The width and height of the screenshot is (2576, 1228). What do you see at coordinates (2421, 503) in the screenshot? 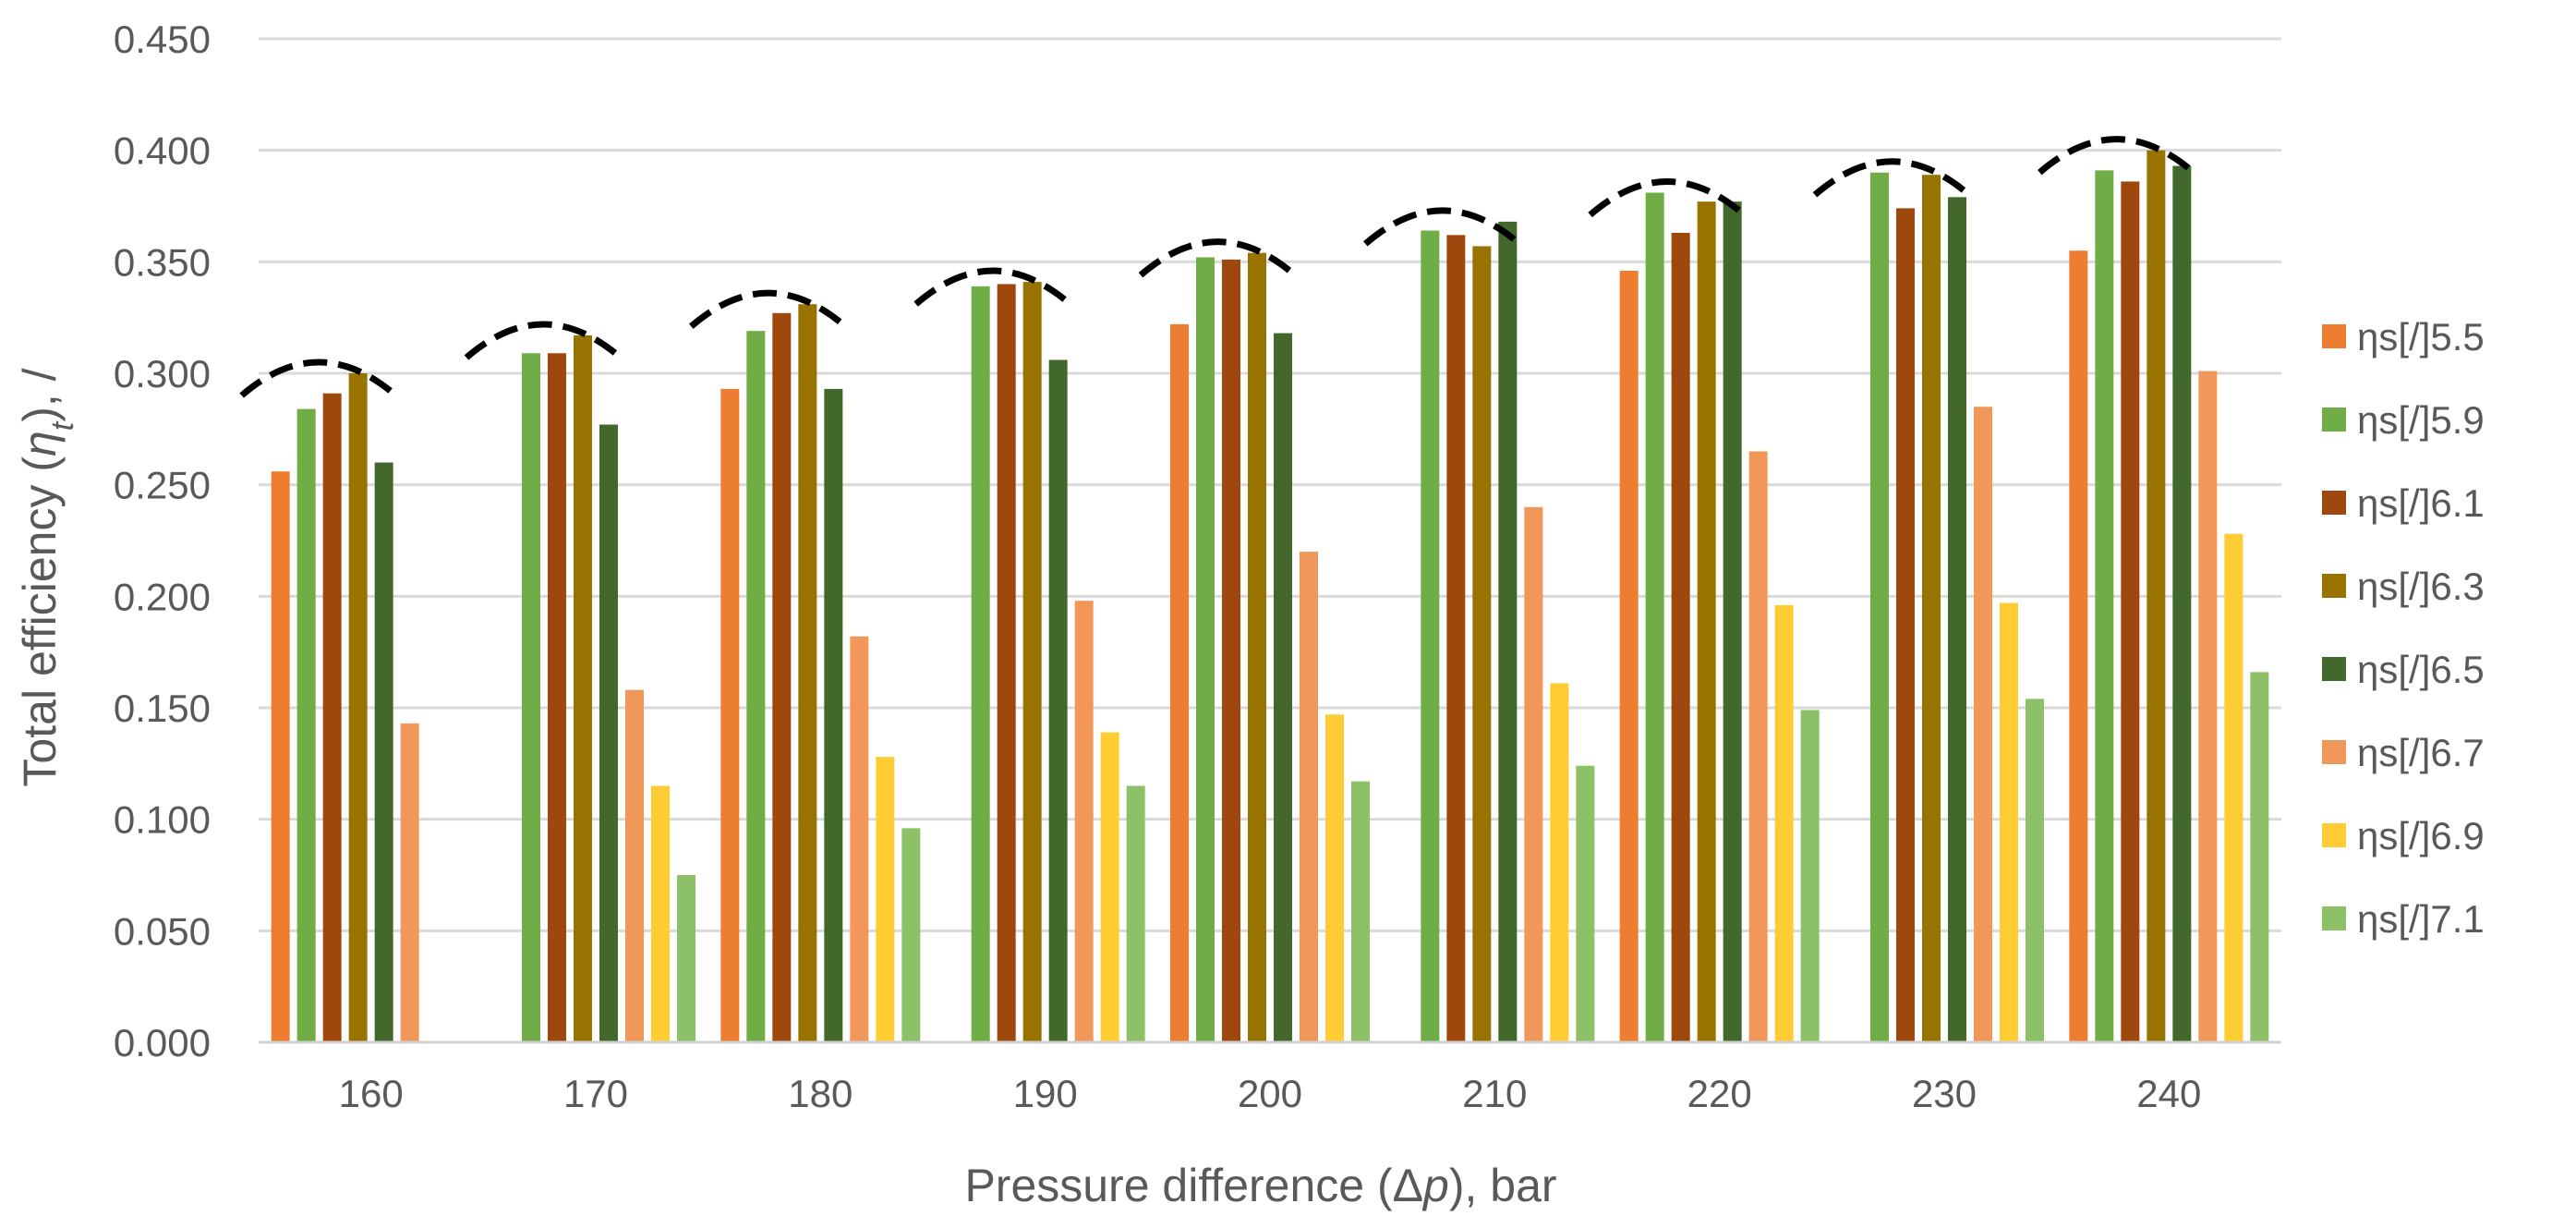
I see `legend-label: ηs[/]6.1` at bounding box center [2421, 503].